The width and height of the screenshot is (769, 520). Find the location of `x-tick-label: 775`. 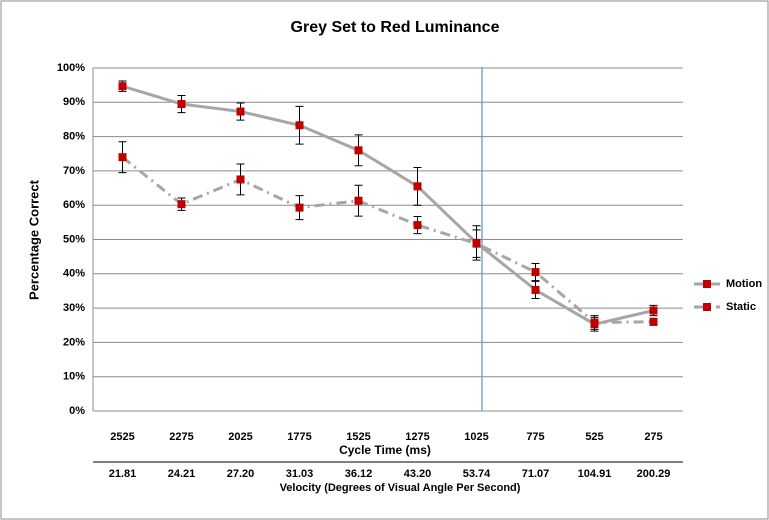

x-tick-label: 775 is located at coordinates (535, 437).